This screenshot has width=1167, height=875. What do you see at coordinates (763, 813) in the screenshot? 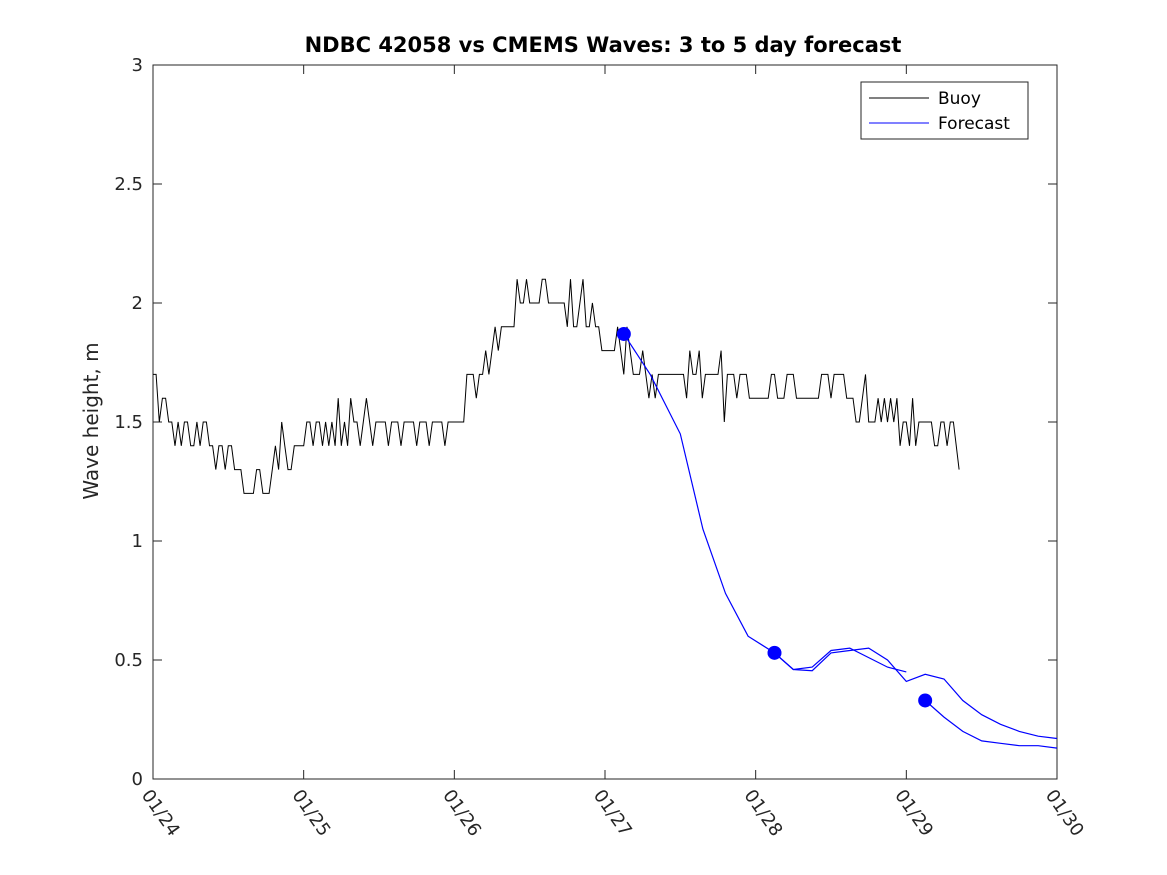
I see `x-tick-label: 01/28` at bounding box center [763, 813].